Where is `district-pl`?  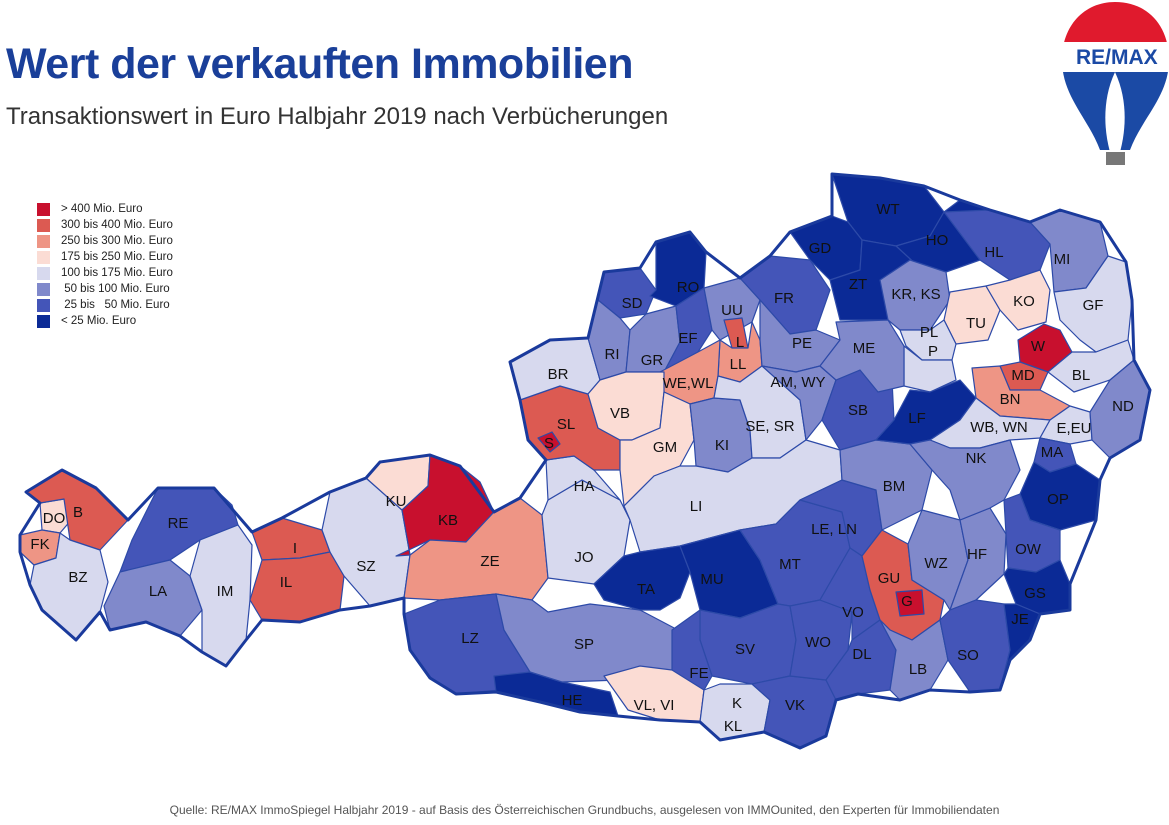
district-pl is located at coordinates (928, 340).